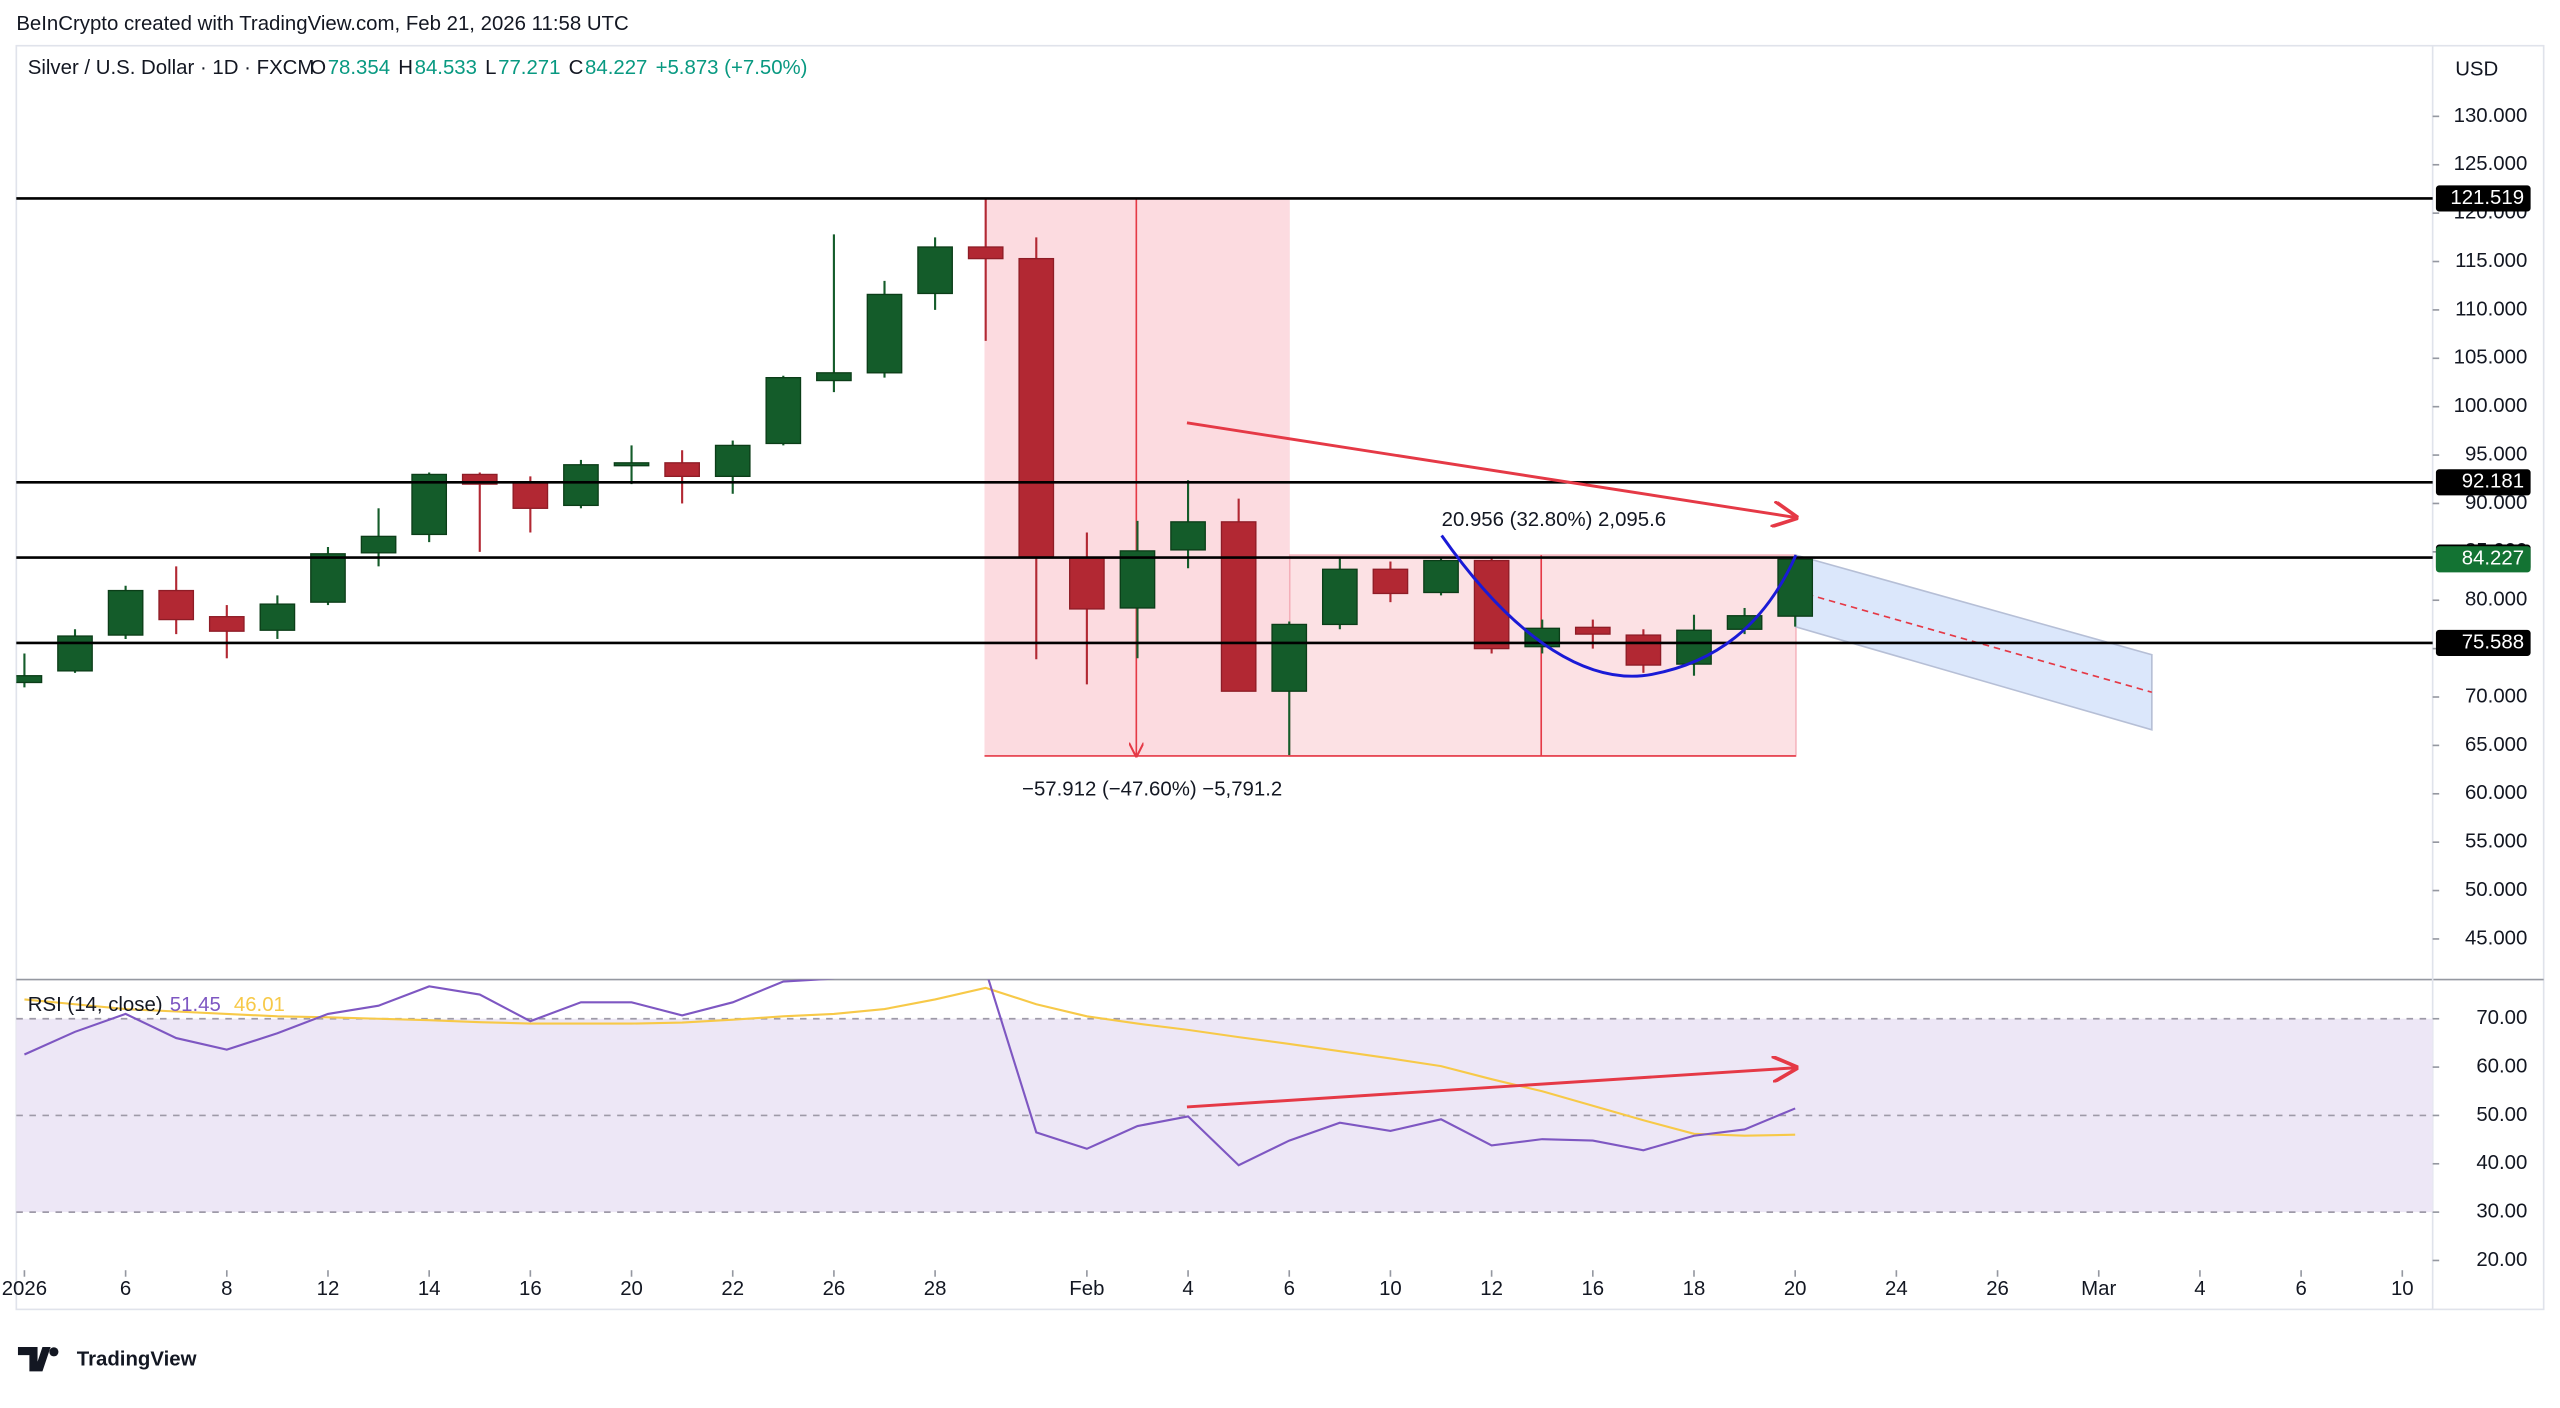 The height and width of the screenshot is (1408, 2560). What do you see at coordinates (1086, 1289) in the screenshot?
I see `x-tick-label: Feb` at bounding box center [1086, 1289].